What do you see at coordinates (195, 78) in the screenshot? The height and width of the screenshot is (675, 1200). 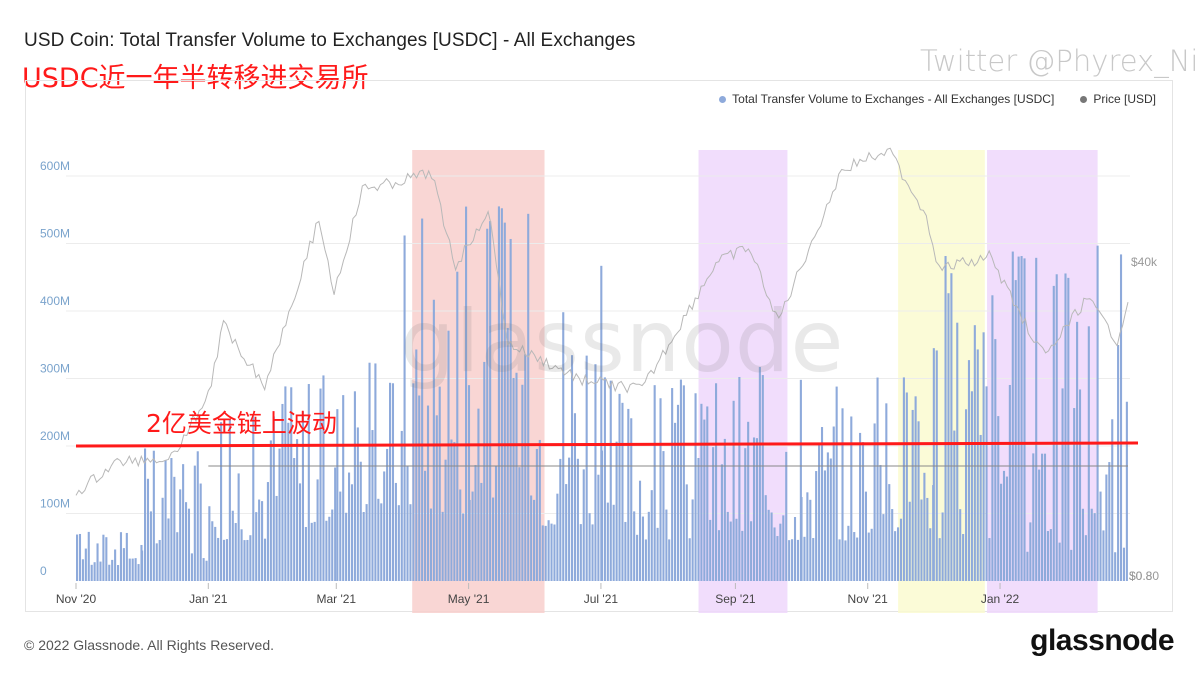 I see `annotation-top: USDC近一年半转移进交易所` at bounding box center [195, 78].